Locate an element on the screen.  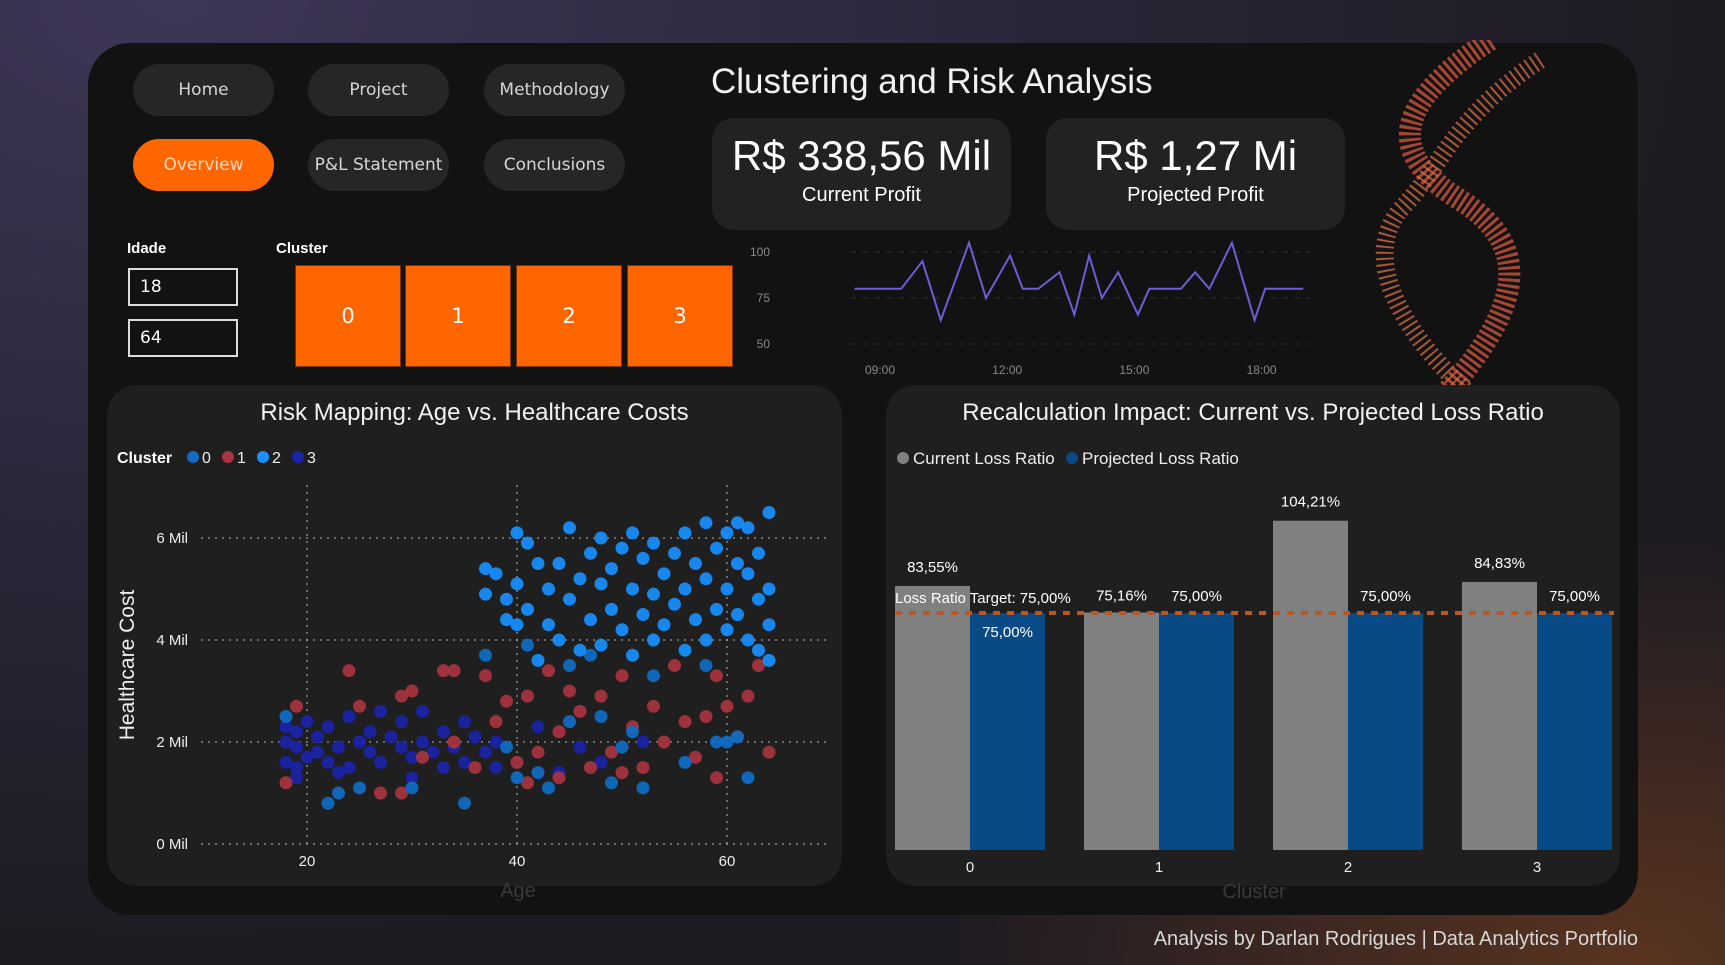
legend-label-projected: Projected Loss Ratio is located at coordinates (1160, 458).